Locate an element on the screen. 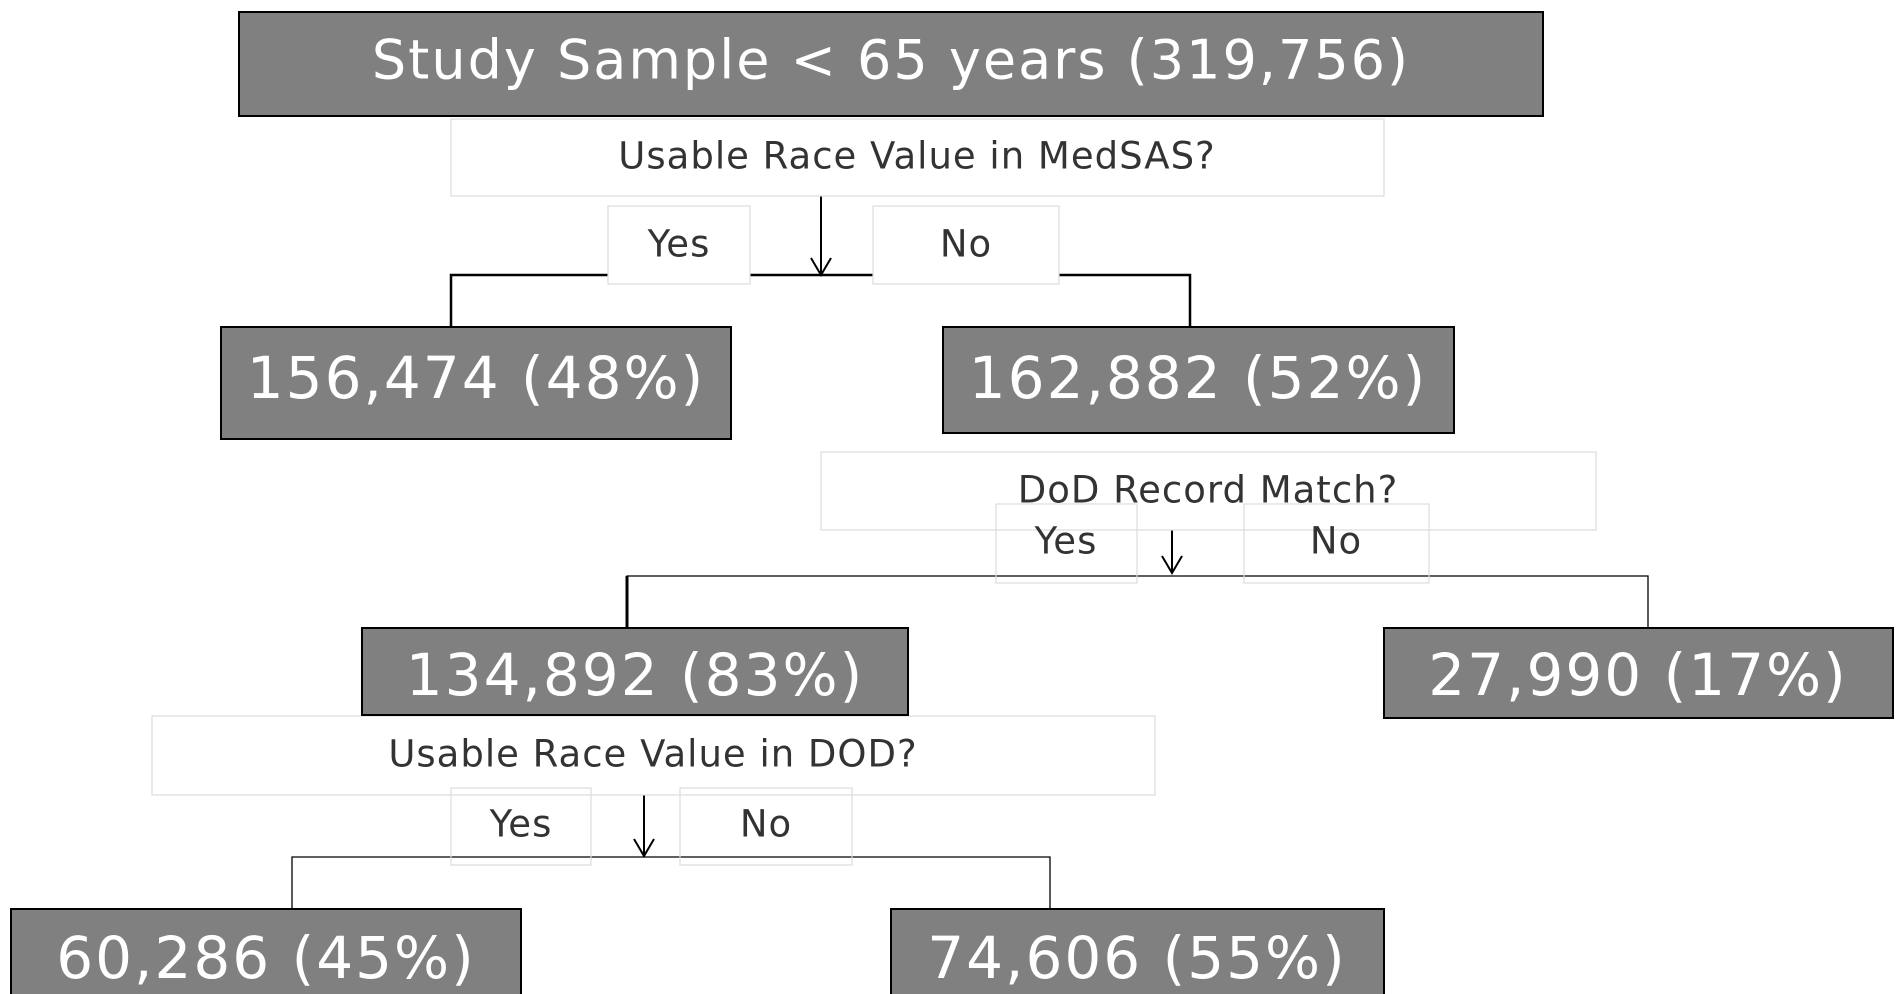 The height and width of the screenshot is (994, 1898). node: 27,990 (17%) is located at coordinates (1638, 673).